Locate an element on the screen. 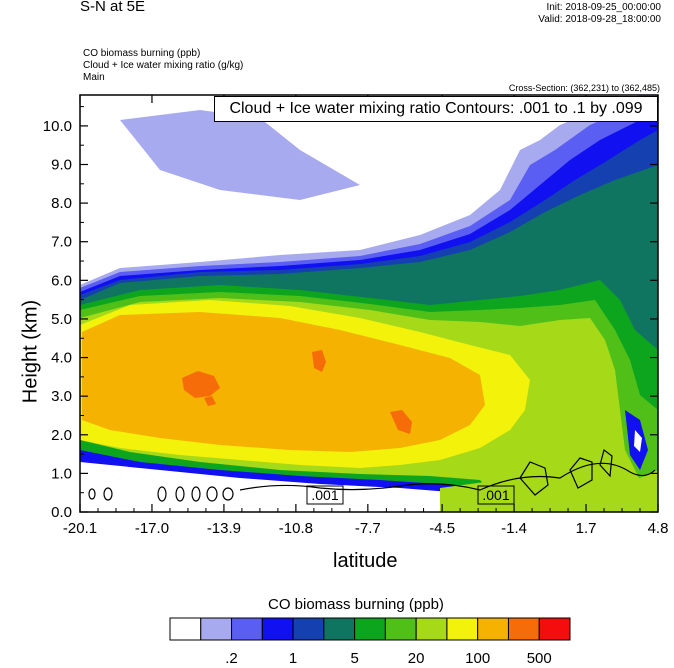 The height and width of the screenshot is (668, 674). y-tick-label: 8.0 is located at coordinates (61, 203).